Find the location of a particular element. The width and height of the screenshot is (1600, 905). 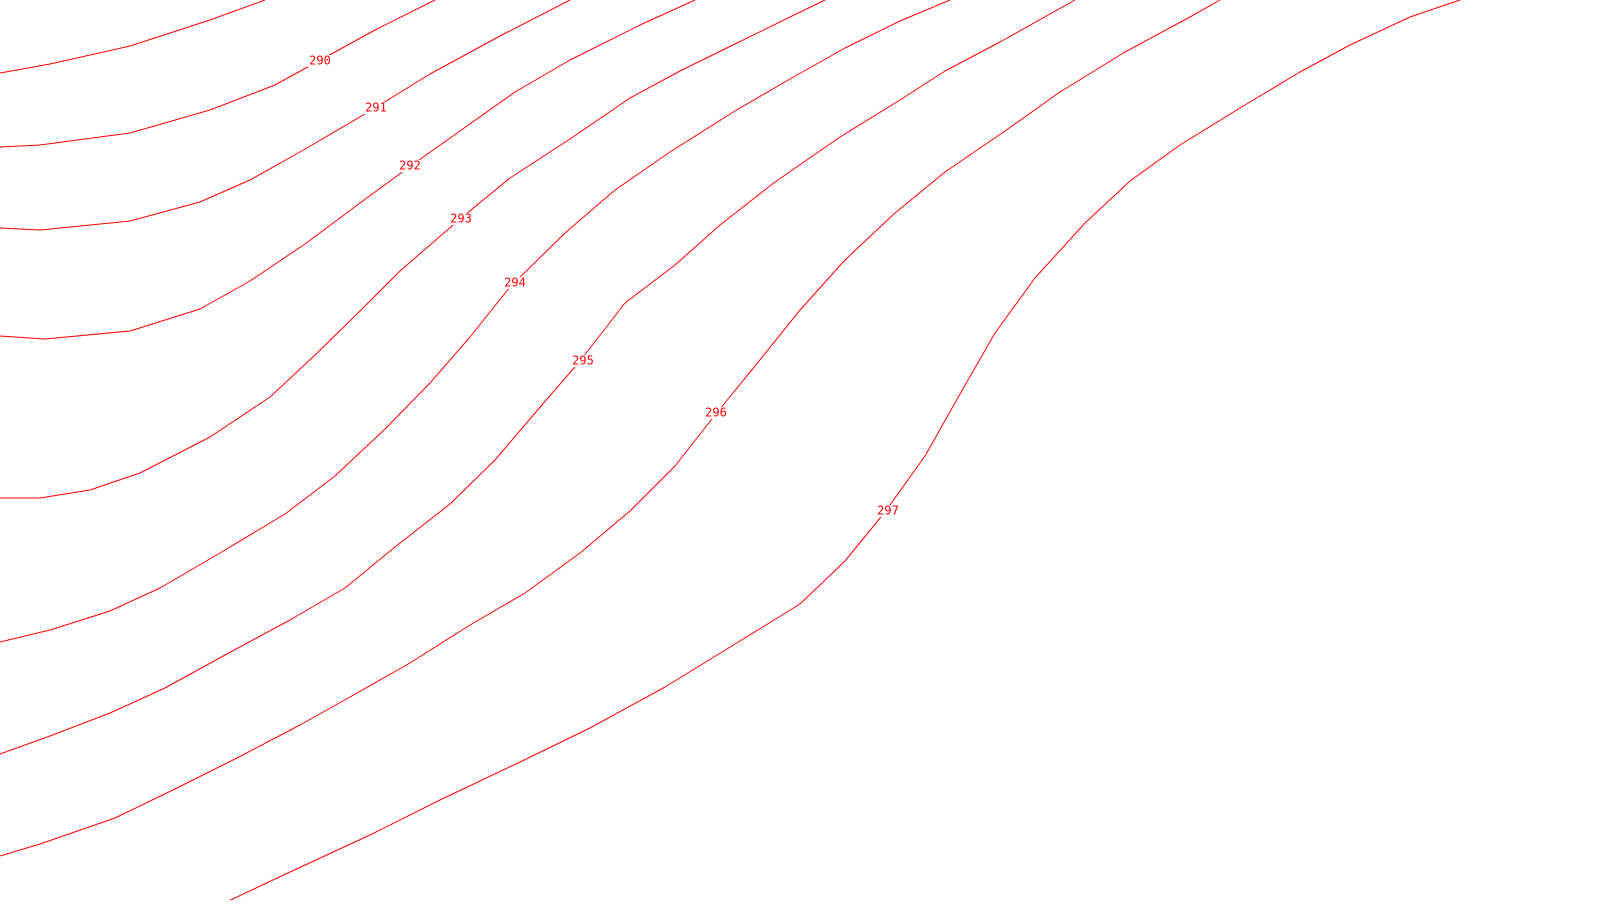

contour-label-text: 295 is located at coordinates (583, 361).